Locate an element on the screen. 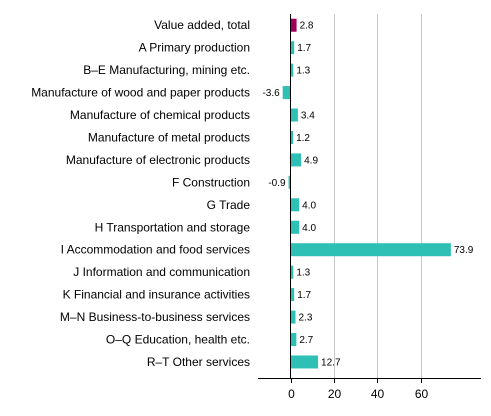  category-label-3: Manufacture of wood and paper products is located at coordinates (140, 93).